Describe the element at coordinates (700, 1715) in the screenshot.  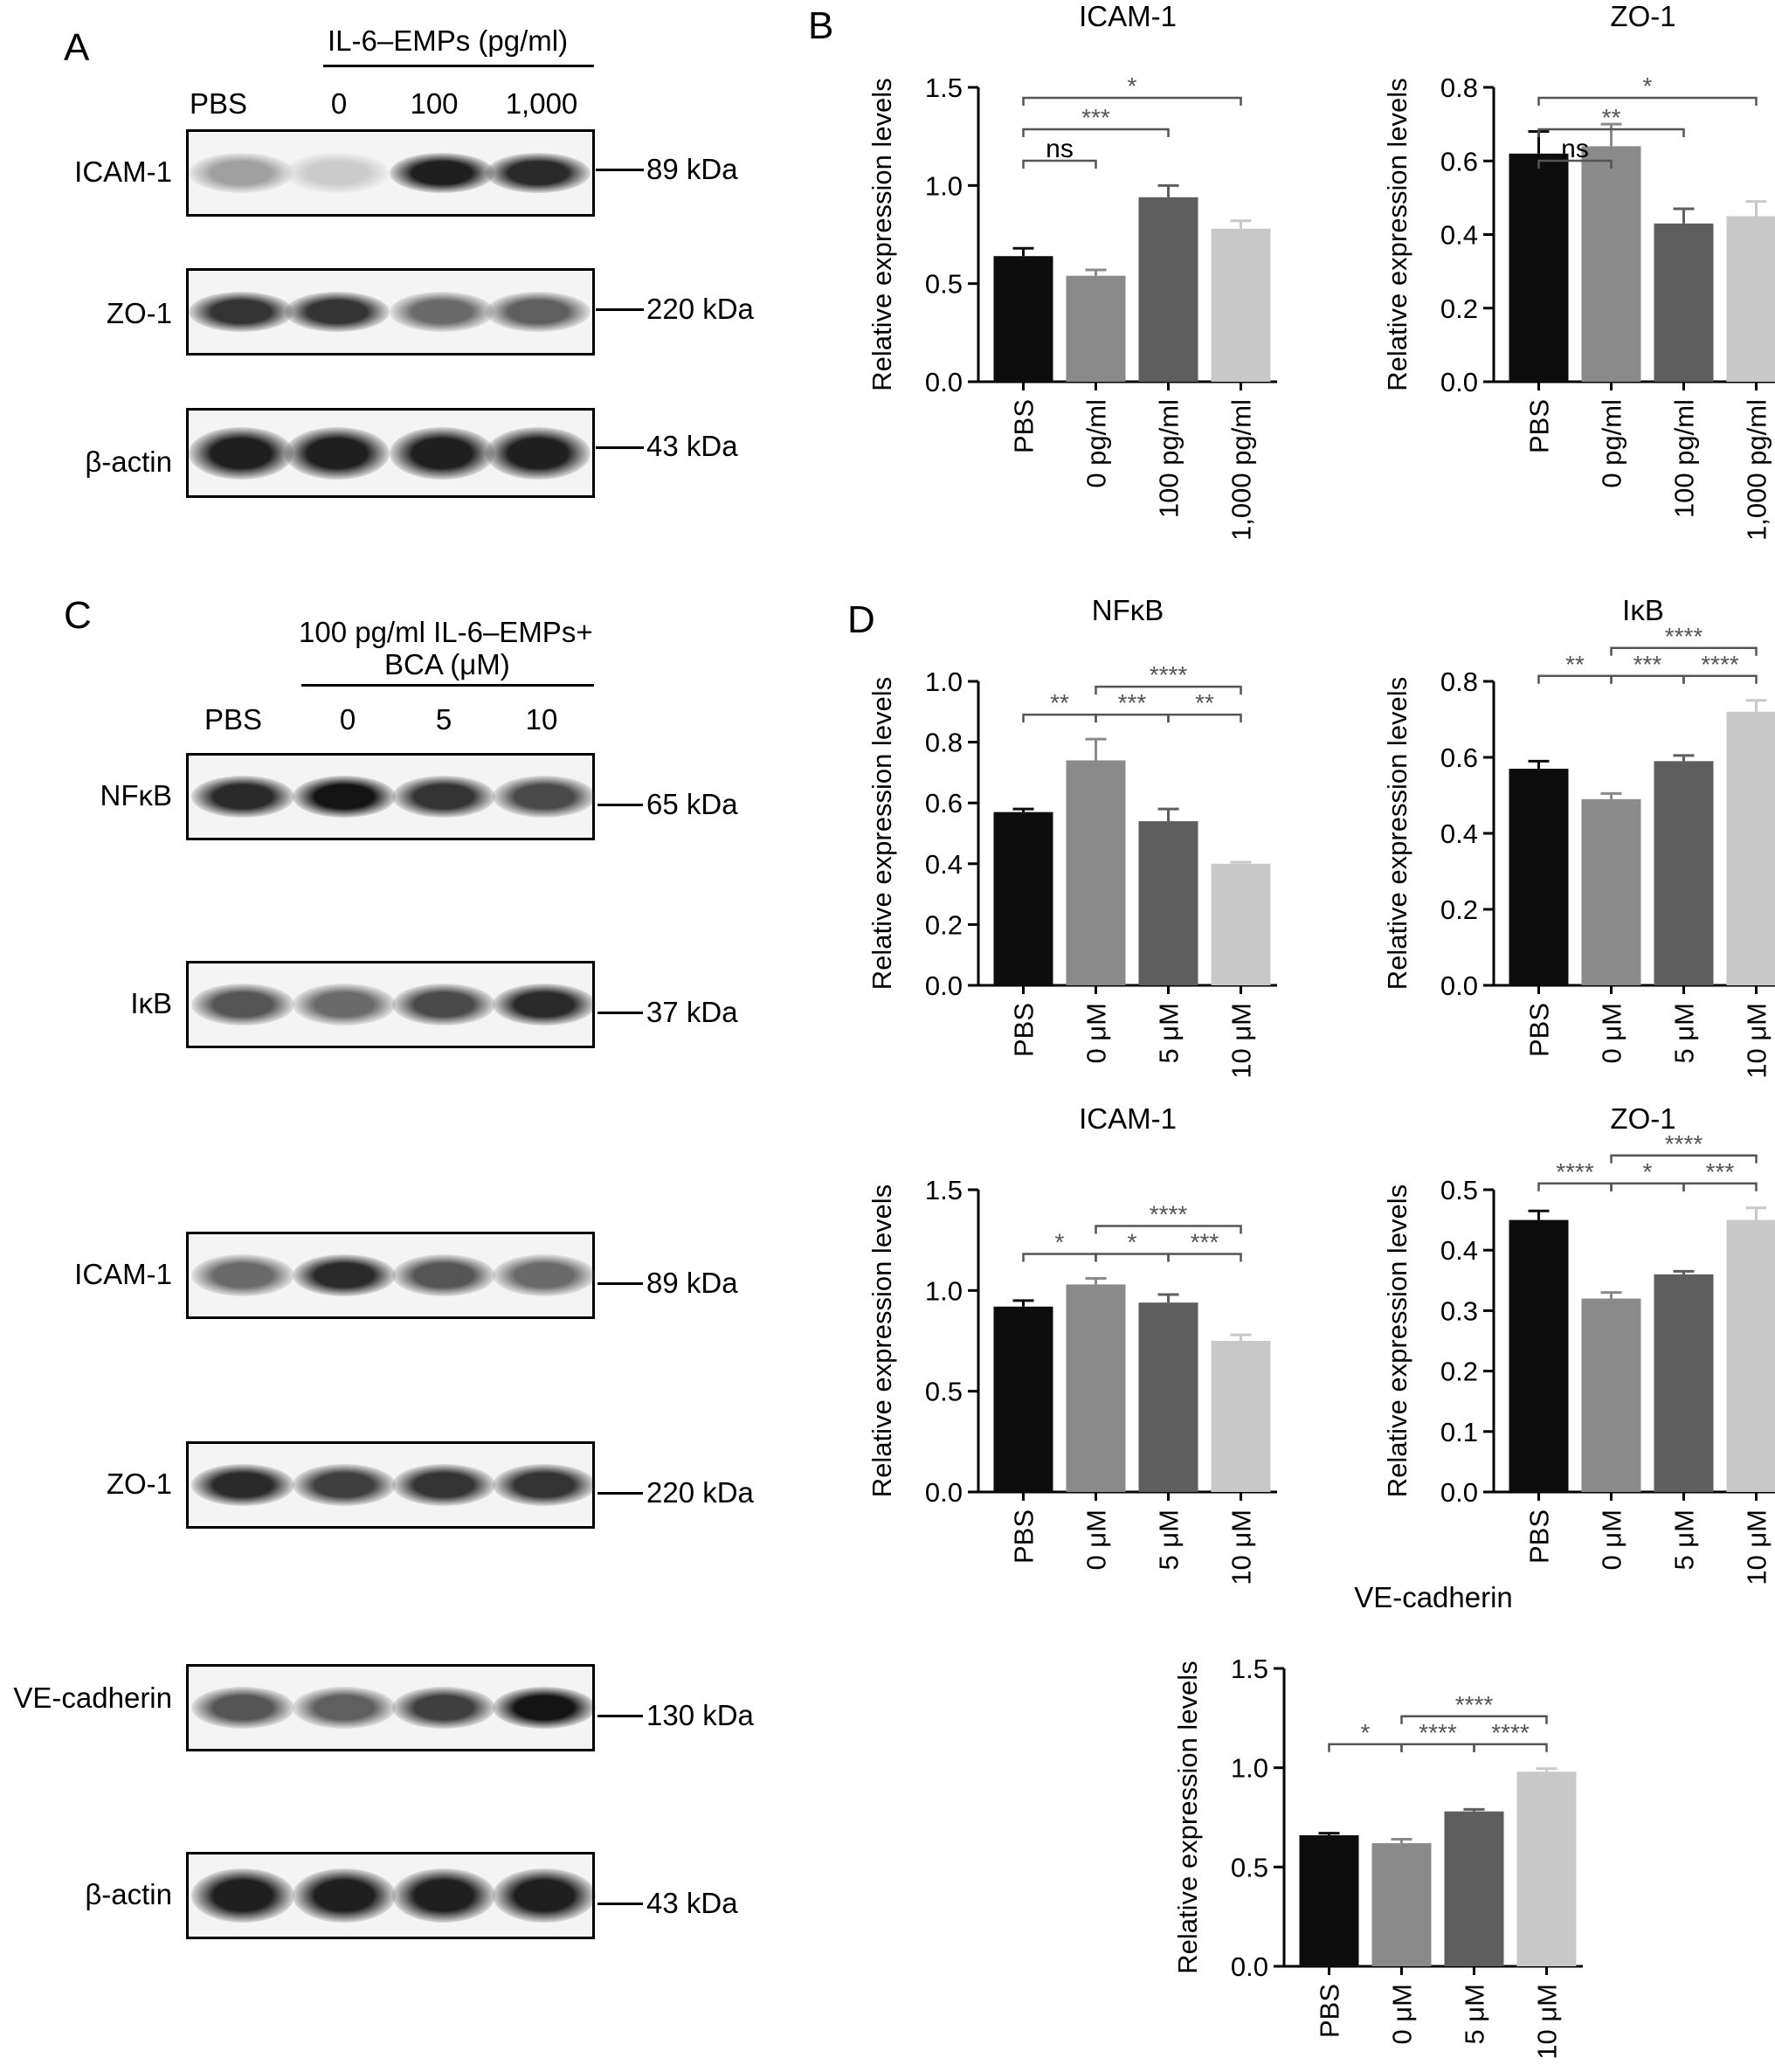
I see `blot-c-kda-label: 130 kDa` at that location.